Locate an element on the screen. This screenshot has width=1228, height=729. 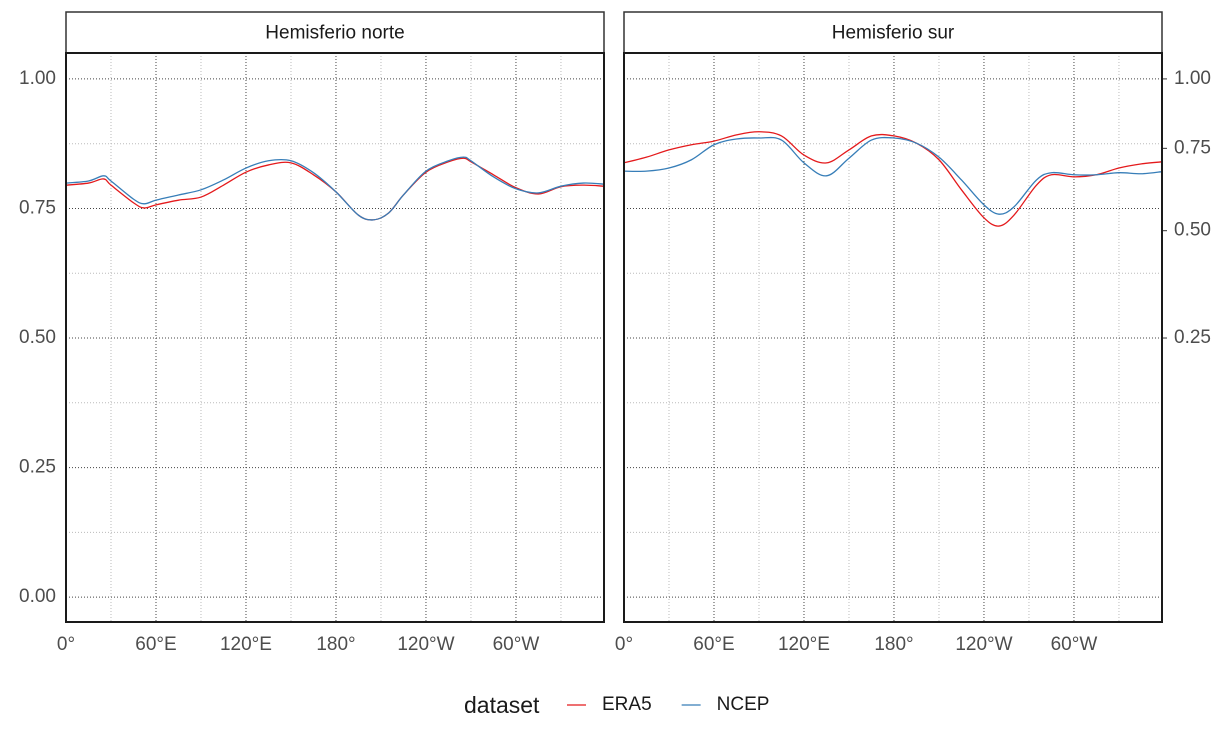
strip-title: Hemisferio norte is located at coordinates (334, 33).